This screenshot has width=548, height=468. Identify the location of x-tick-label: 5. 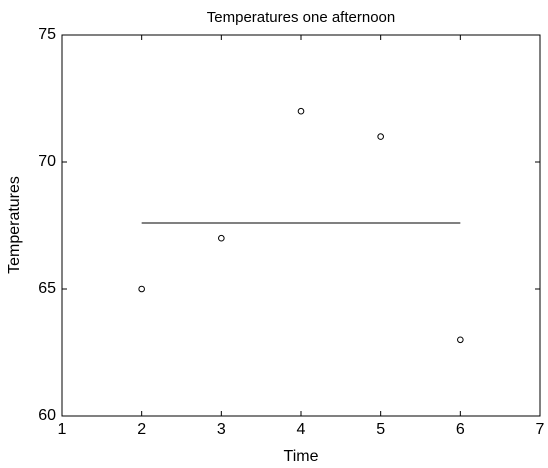
(380, 429).